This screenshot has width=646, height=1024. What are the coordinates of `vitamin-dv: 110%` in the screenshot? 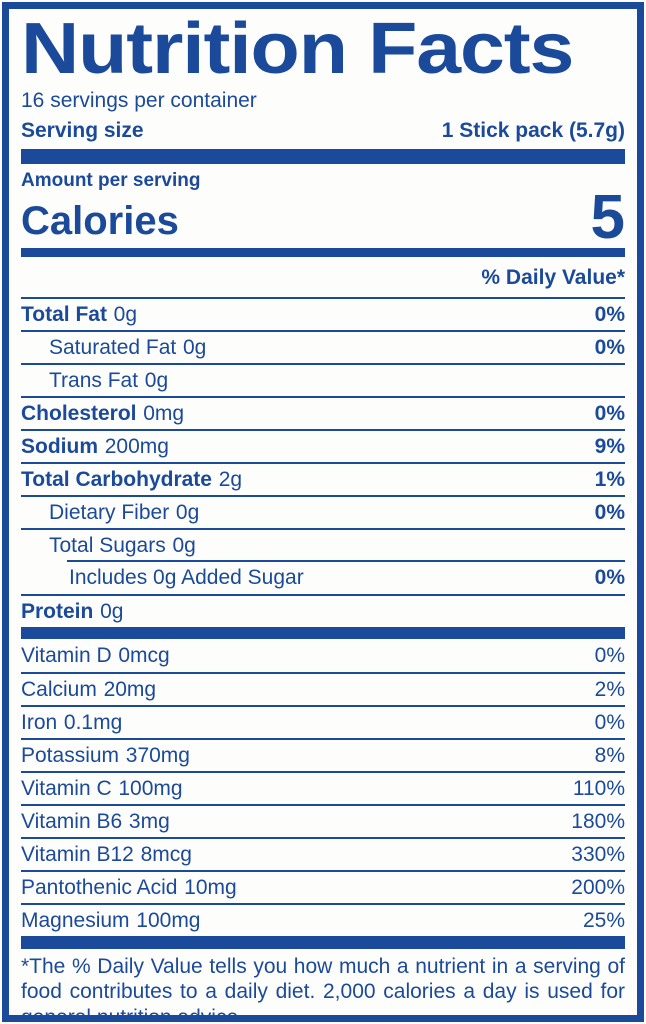 It's located at (598, 788).